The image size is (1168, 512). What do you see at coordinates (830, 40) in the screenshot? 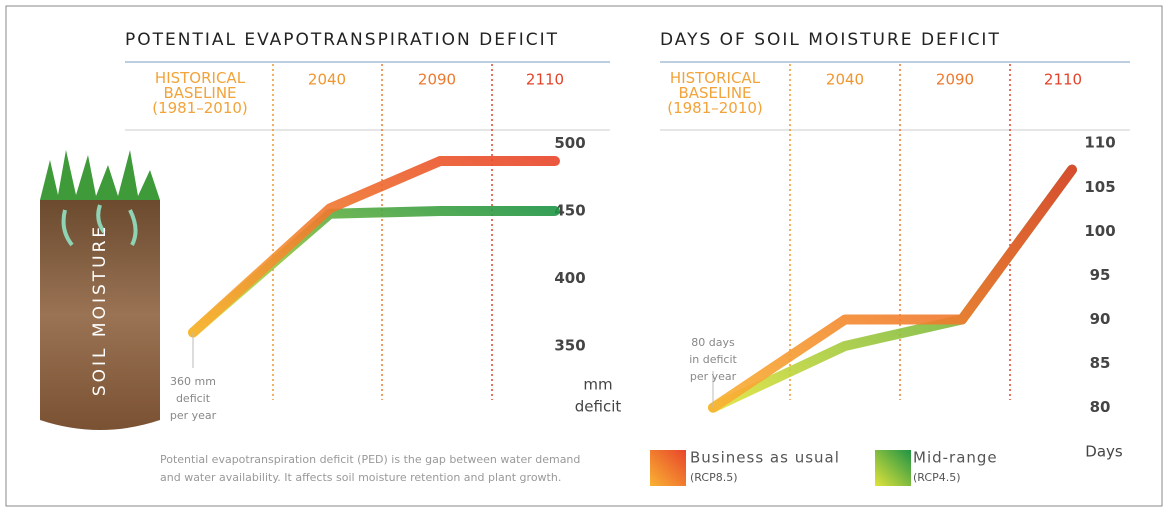
I see `chart-title: DAYS OF SOIL MOISTURE DEFICIT` at bounding box center [830, 40].